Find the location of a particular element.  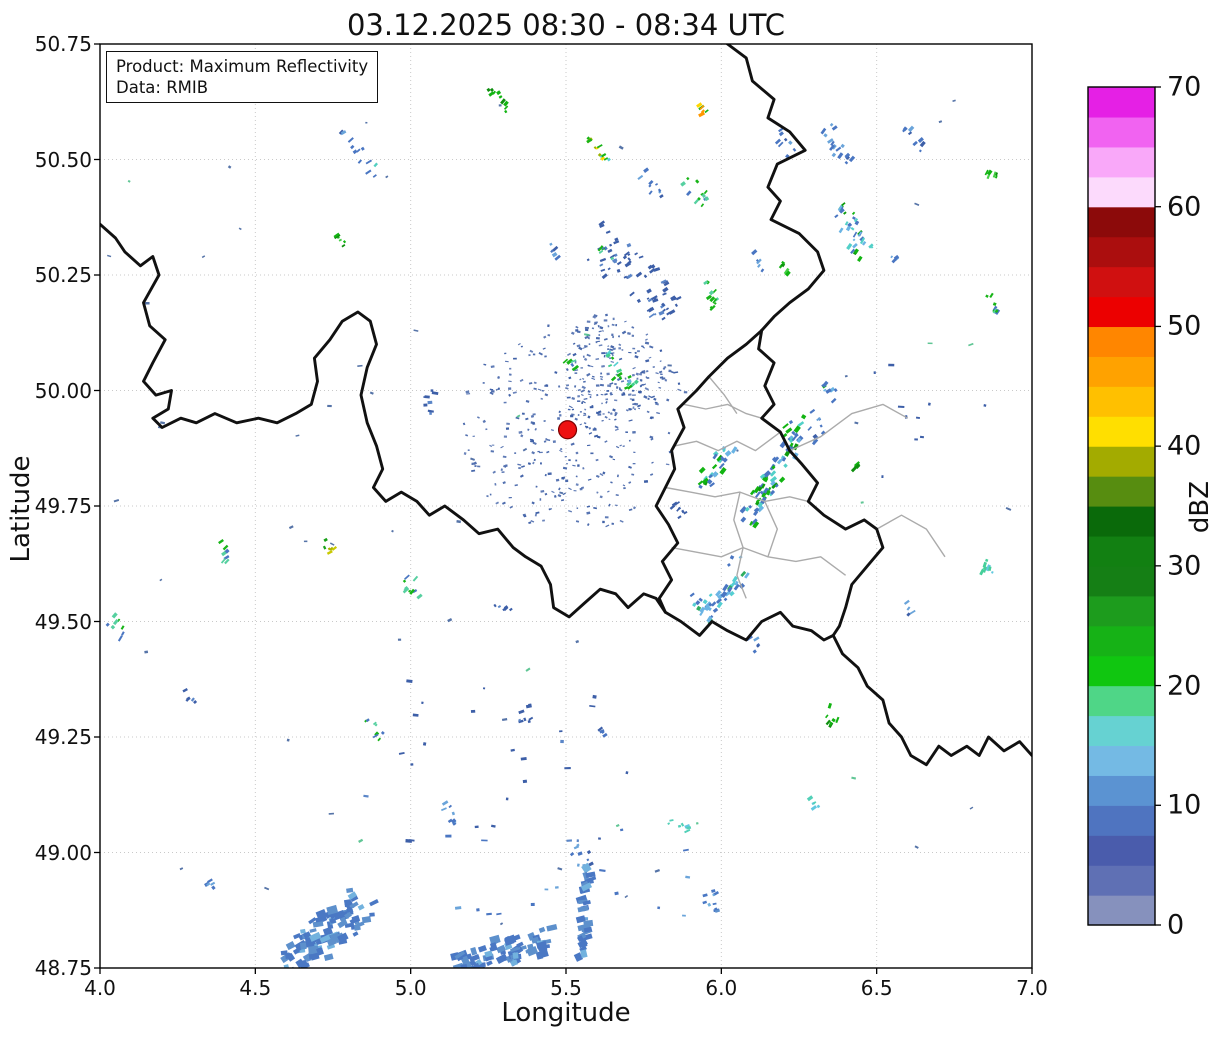

x-tick-label: 5.0 is located at coordinates (410, 988).